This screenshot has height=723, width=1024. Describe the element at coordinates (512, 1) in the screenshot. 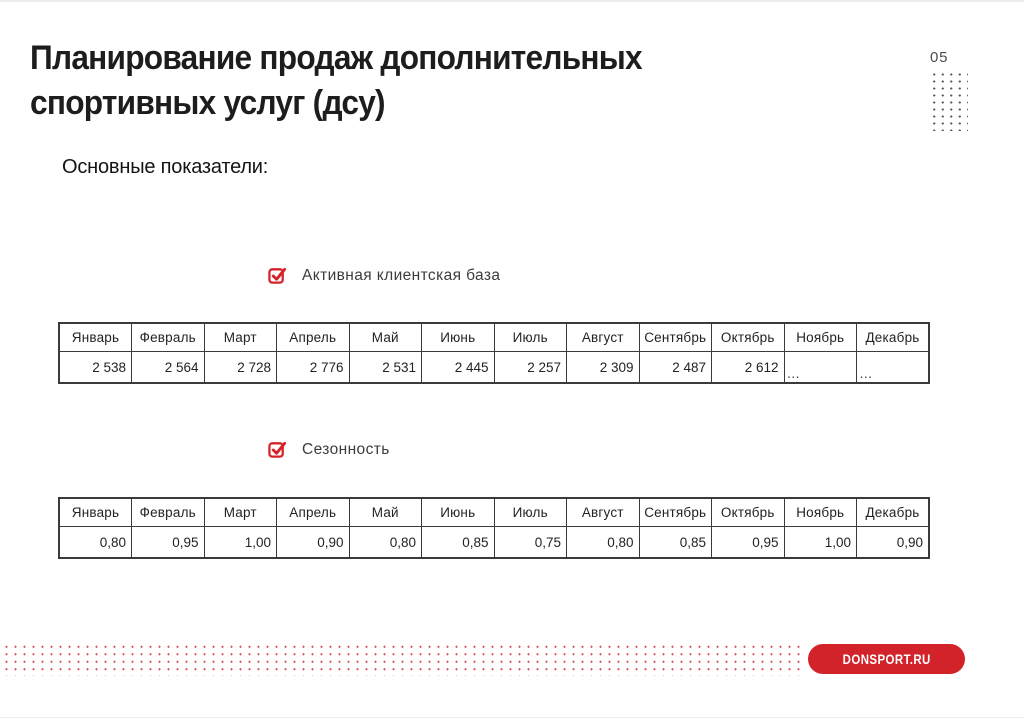

I see `top-edge-divider` at that location.